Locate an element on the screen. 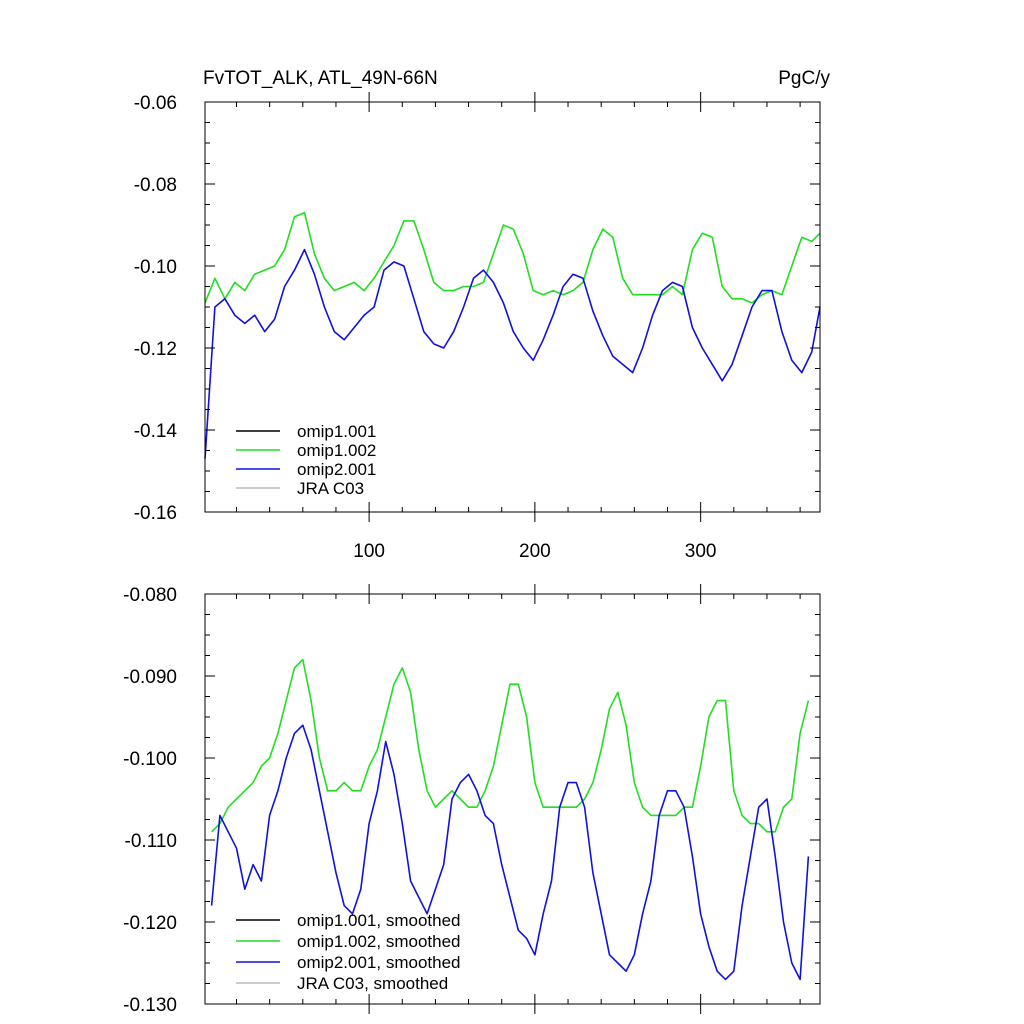 The width and height of the screenshot is (1024, 1024). bottom-legend-label-4: JRA C03, smoothed is located at coordinates (372, 983).